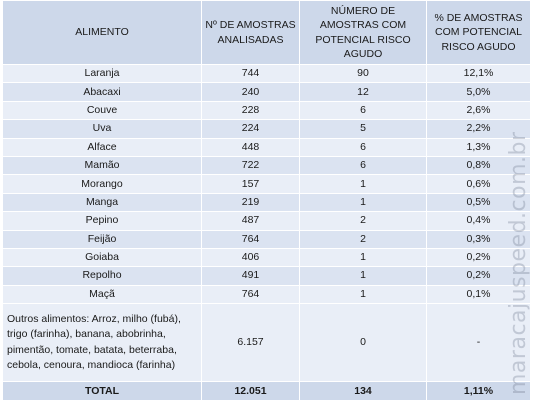  Describe the element at coordinates (363, 129) in the screenshot. I see `cell-risco: 5` at that location.